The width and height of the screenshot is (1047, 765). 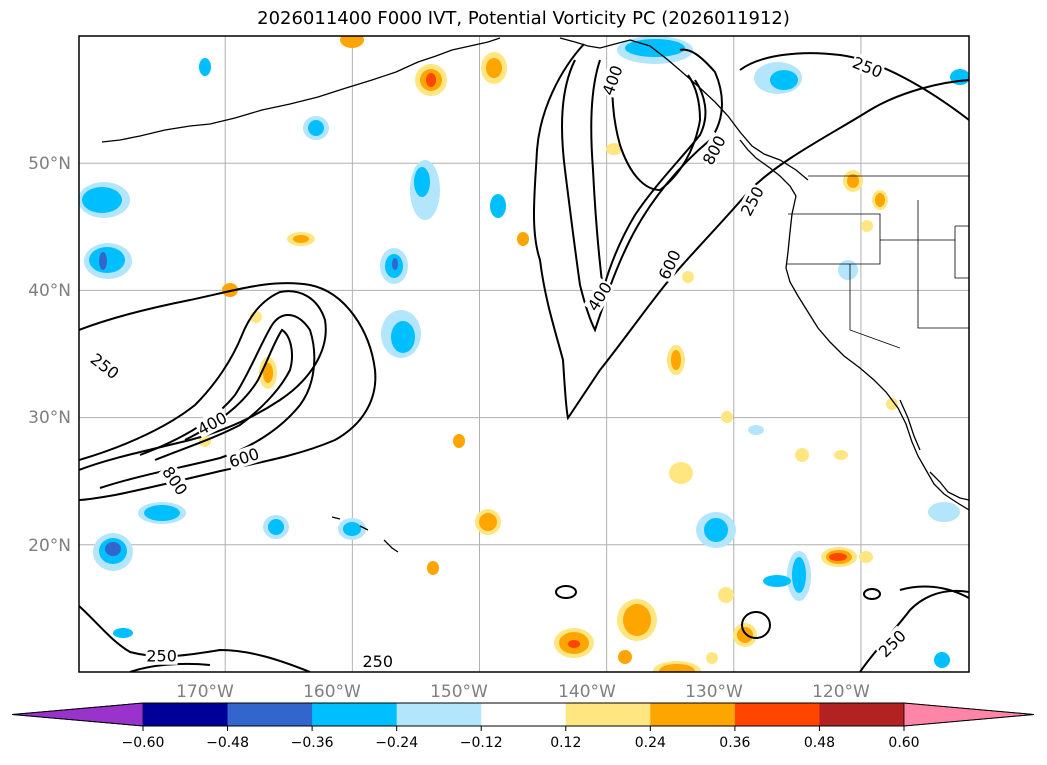 What do you see at coordinates (768, 168) in the screenshot?
I see `bc-coast` at bounding box center [768, 168].